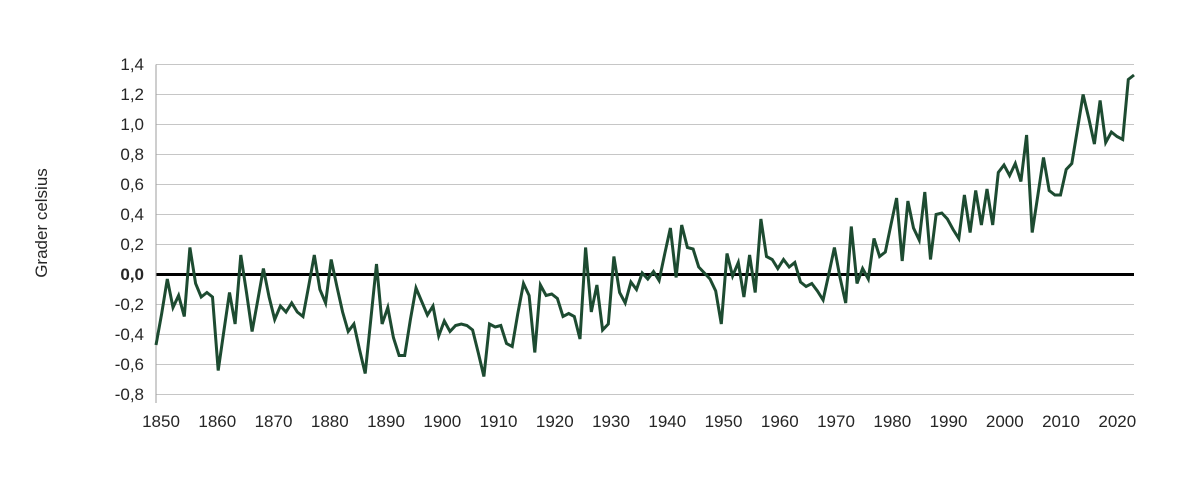 The height and width of the screenshot is (496, 1200). What do you see at coordinates (129, 334) in the screenshot?
I see `y-tick-label: -0,4` at bounding box center [129, 334].